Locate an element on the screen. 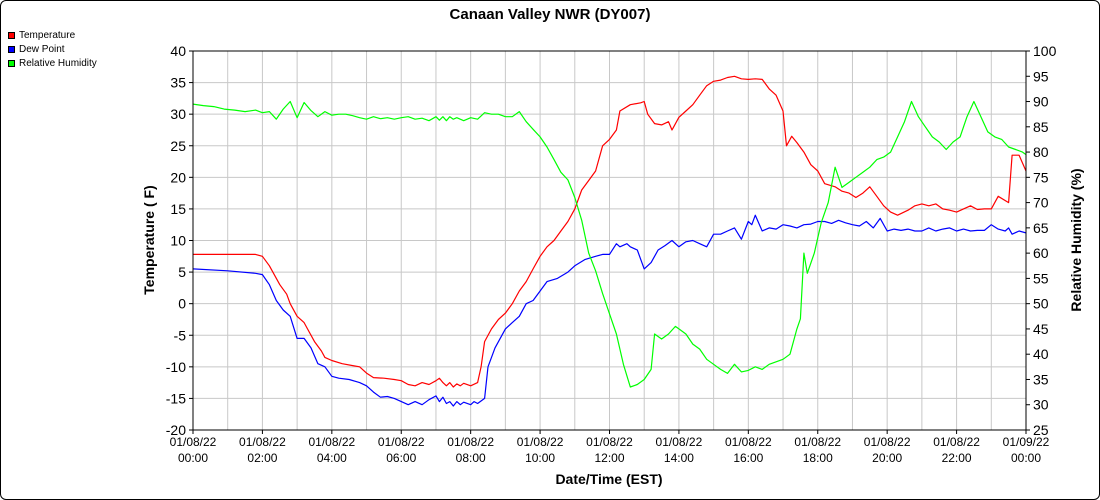 The image size is (1100, 500). legend-label-temperature: Temperature is located at coordinates (47, 35).